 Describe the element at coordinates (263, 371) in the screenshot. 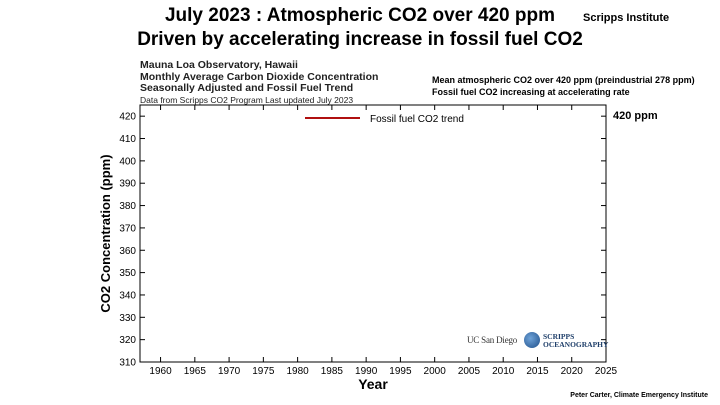

I see `x-tick-label: 1975` at that location.